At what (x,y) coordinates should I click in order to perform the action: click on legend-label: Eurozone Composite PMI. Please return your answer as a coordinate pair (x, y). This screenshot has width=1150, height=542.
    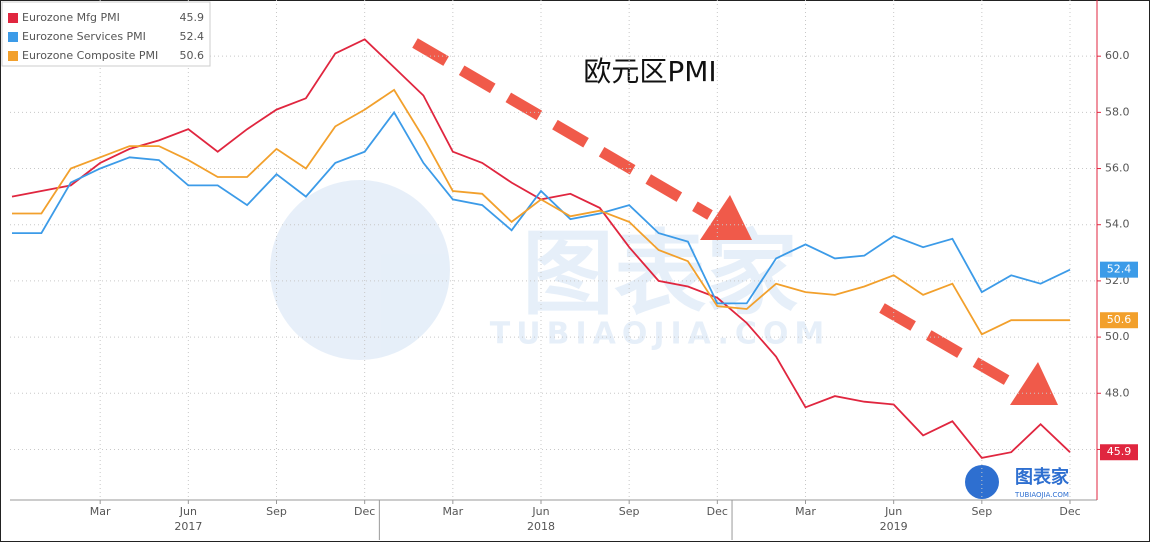
    Looking at the image, I should click on (90, 55).